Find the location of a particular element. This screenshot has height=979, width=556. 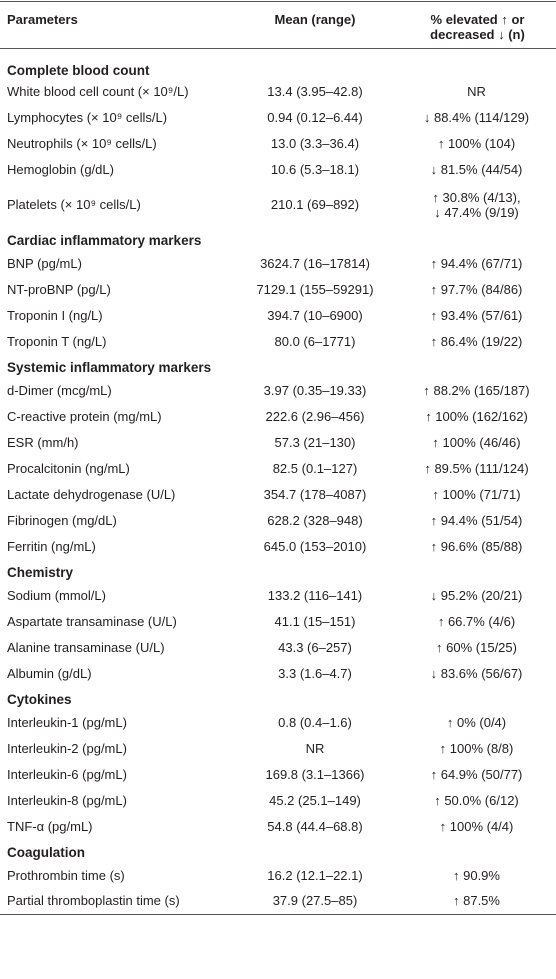

cell-text: 80.0 (6–1771) is located at coordinates (315, 341).